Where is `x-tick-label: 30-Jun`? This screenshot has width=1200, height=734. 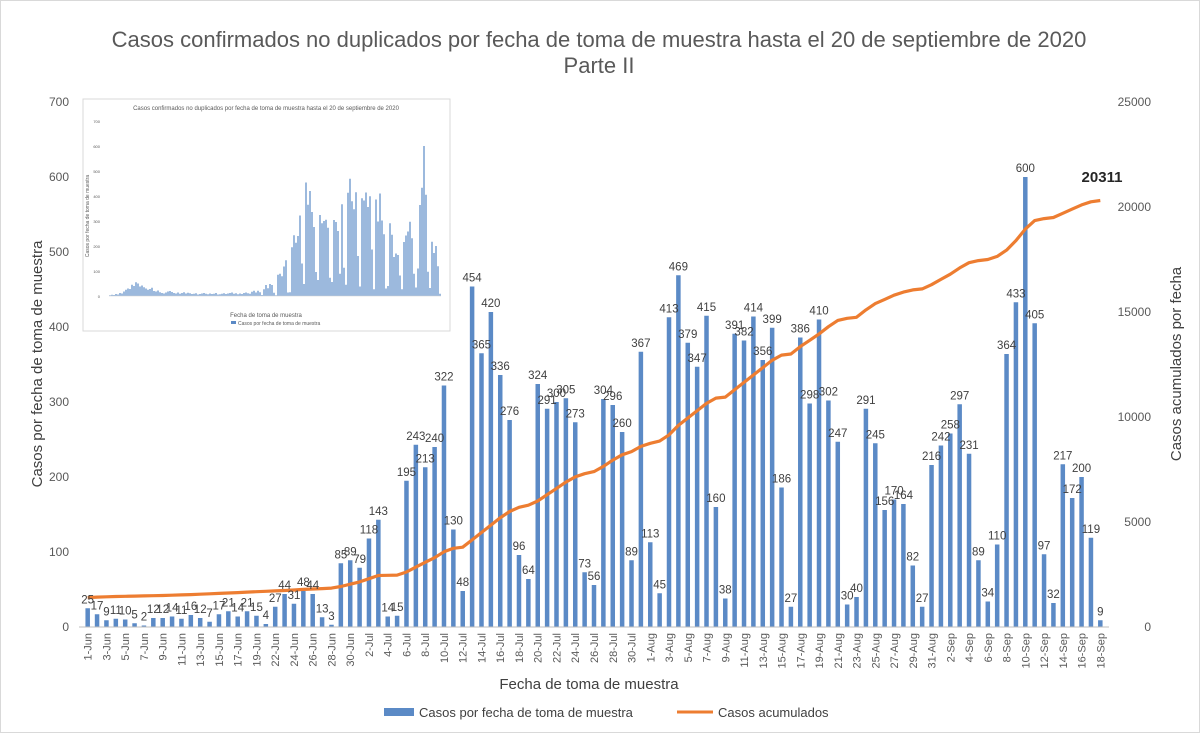
x-tick-label: 30-Jun is located at coordinates (351, 650).